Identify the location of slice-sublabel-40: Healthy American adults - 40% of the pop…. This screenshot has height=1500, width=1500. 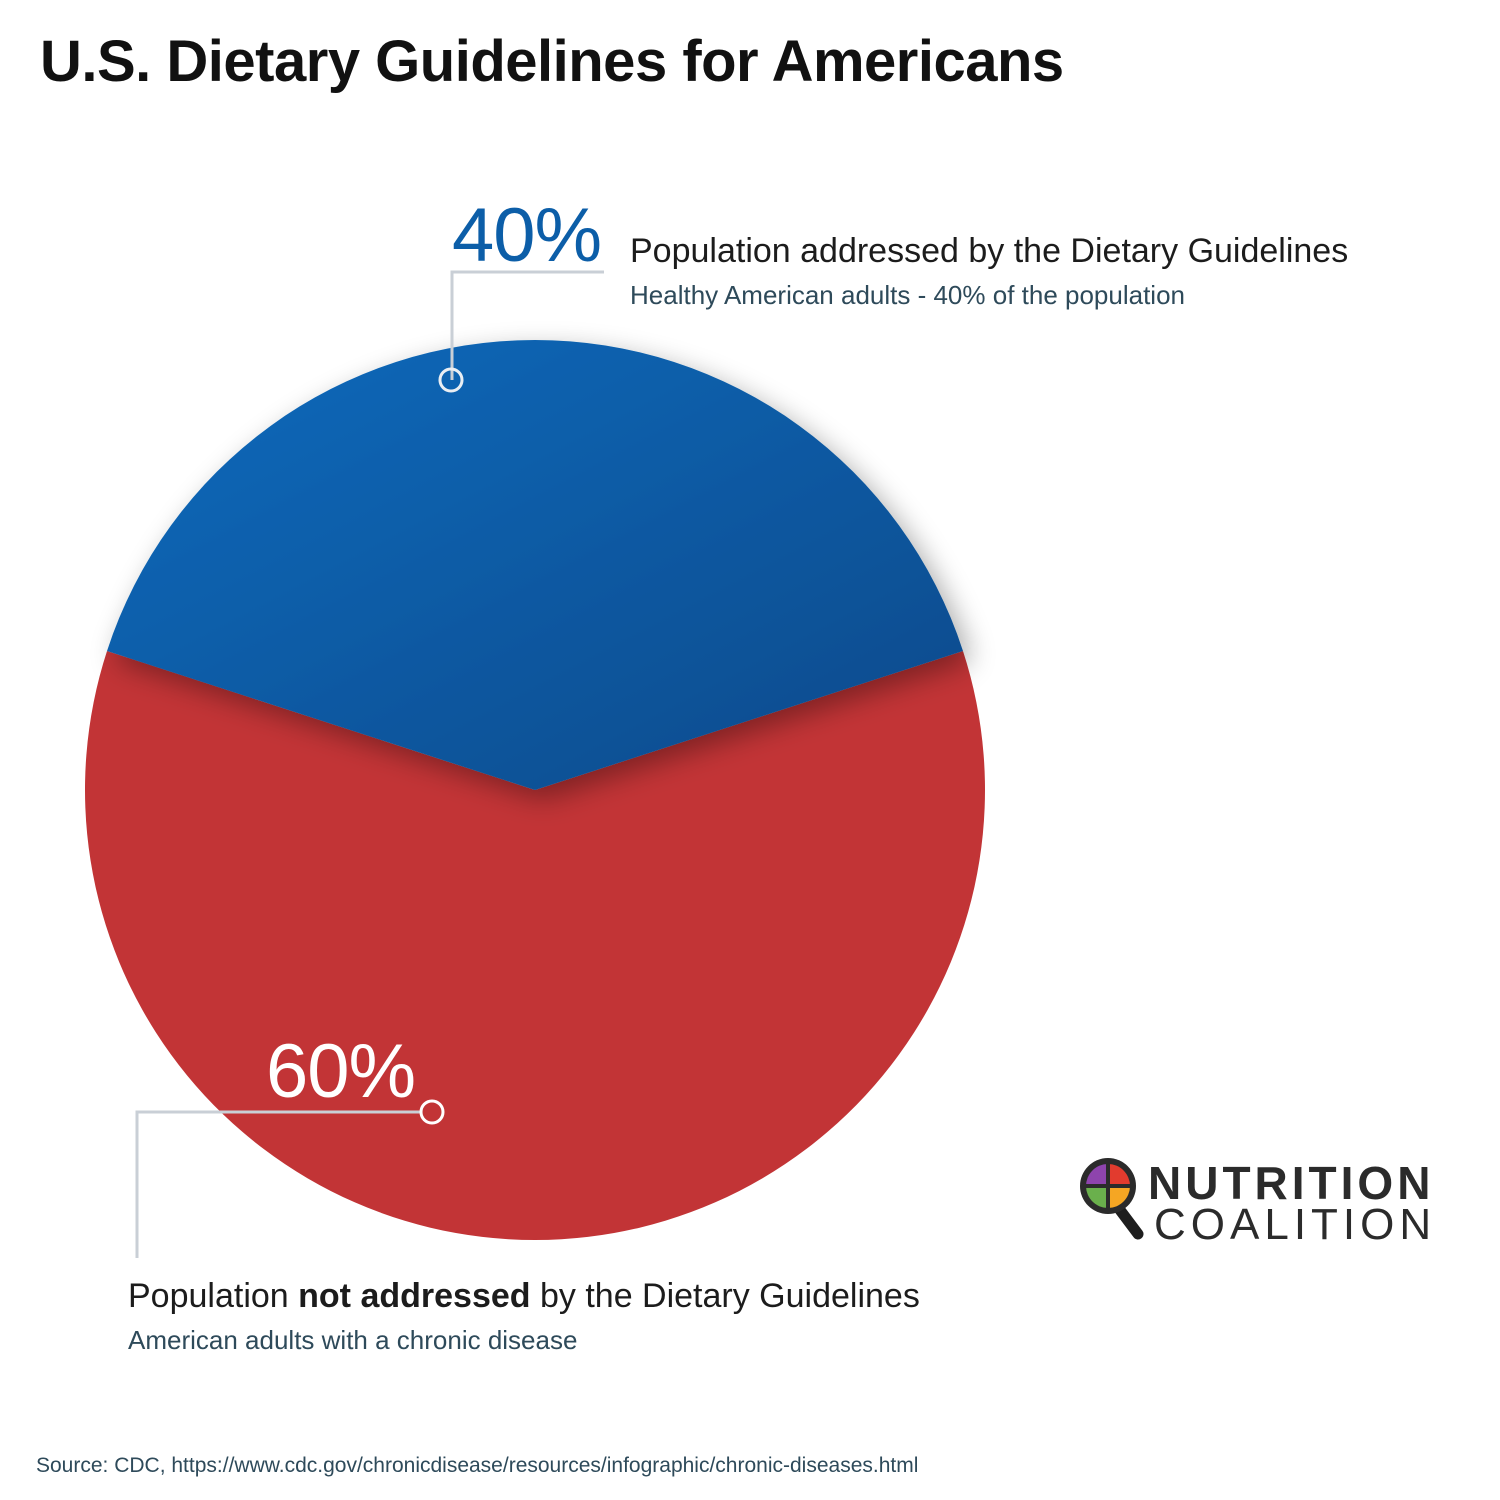
(908, 295).